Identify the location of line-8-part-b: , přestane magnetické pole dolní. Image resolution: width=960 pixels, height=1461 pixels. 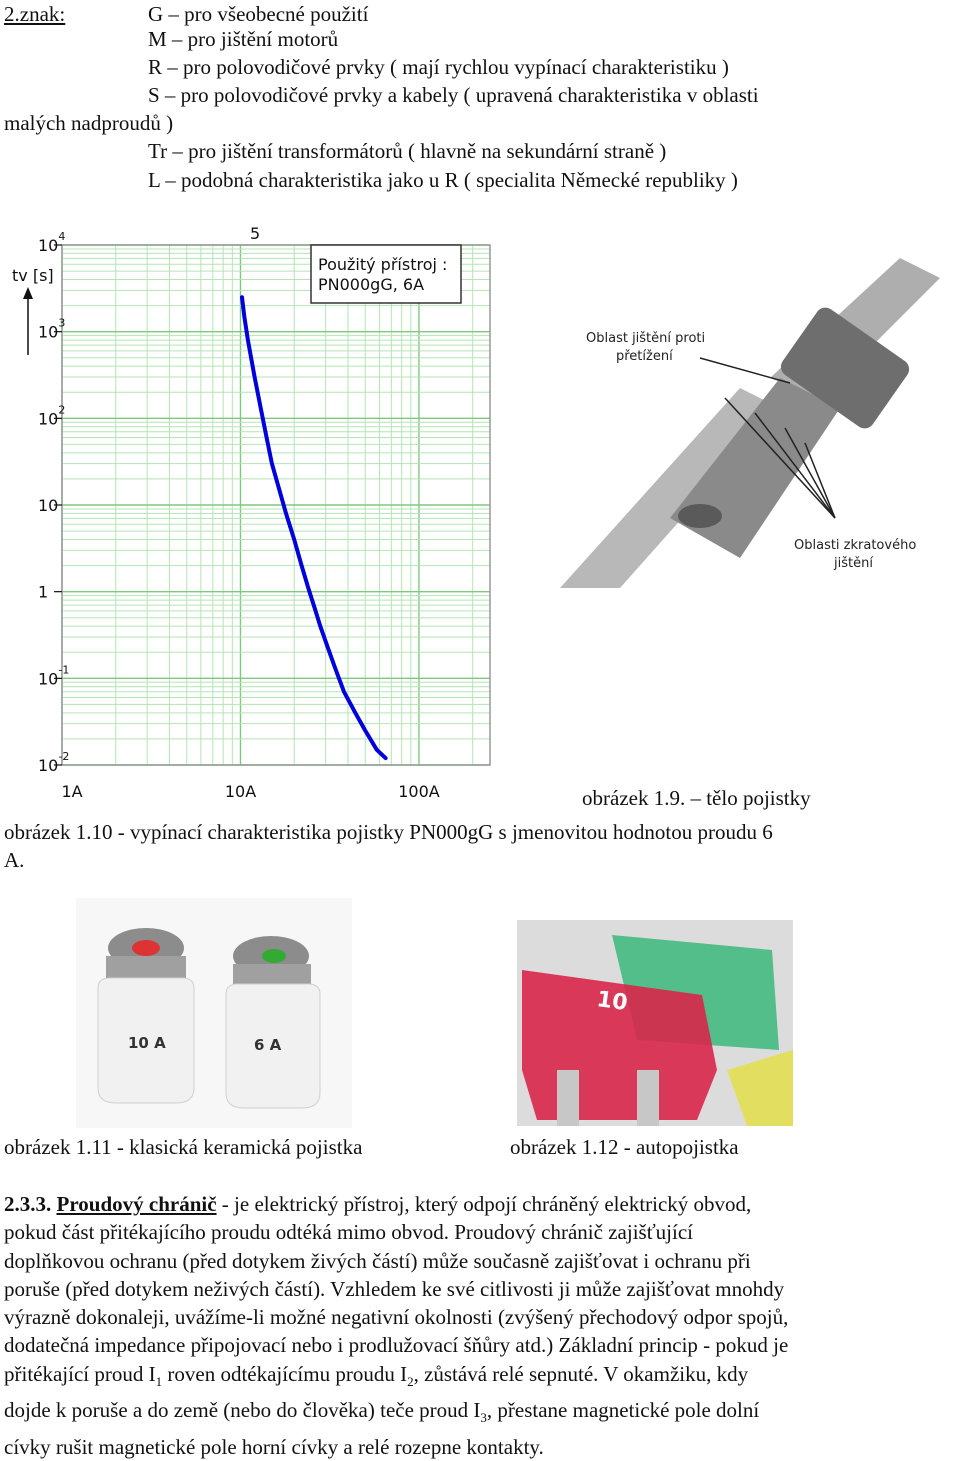
(623, 1410).